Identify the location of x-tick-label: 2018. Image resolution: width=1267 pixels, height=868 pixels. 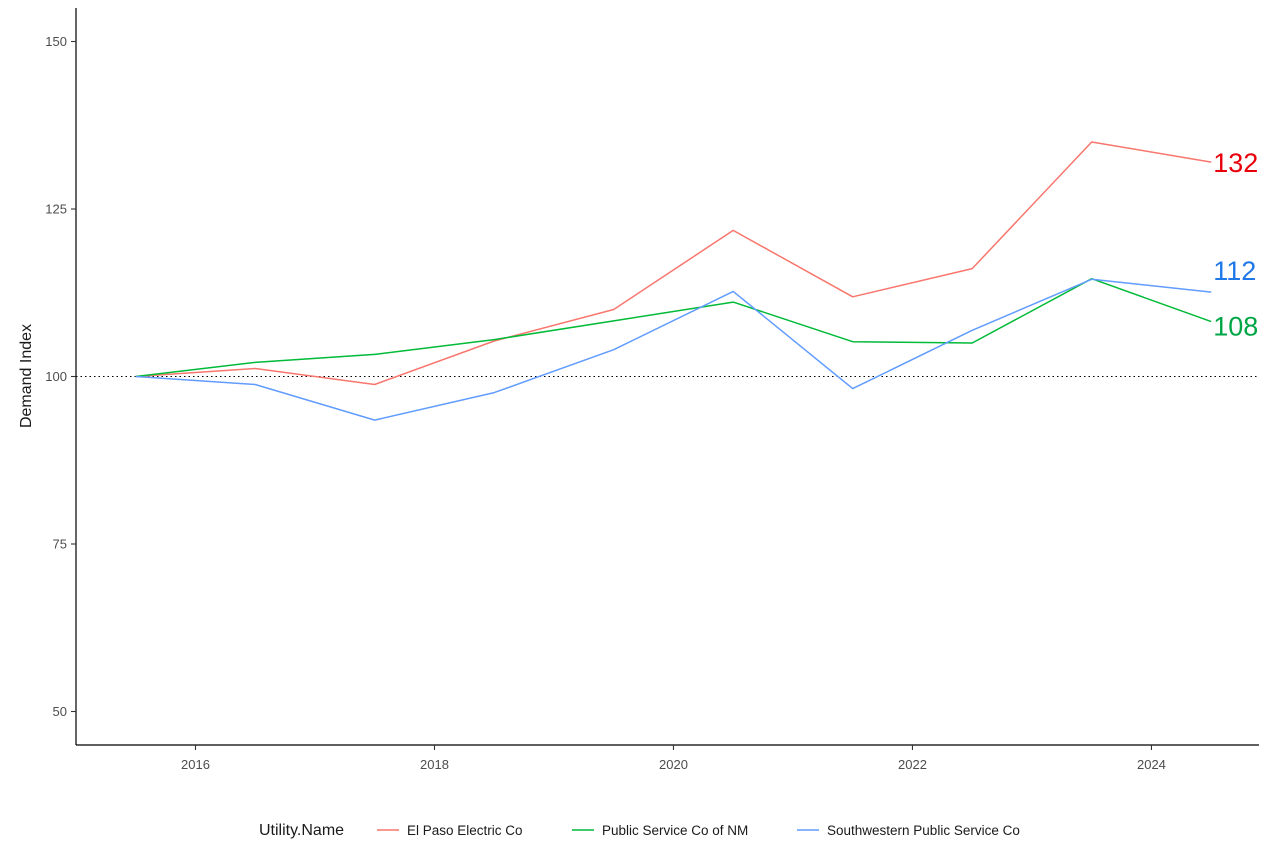
(434, 764).